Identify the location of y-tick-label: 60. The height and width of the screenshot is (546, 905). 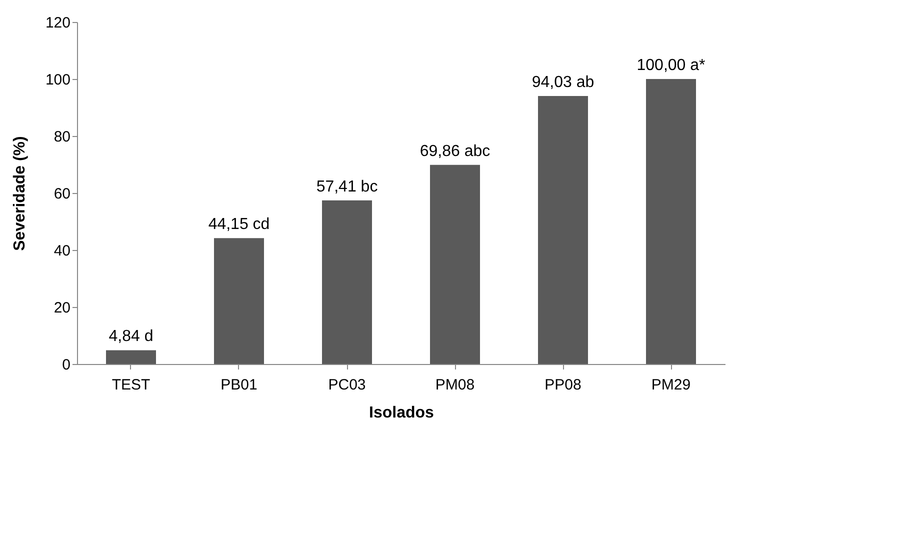
(62, 194).